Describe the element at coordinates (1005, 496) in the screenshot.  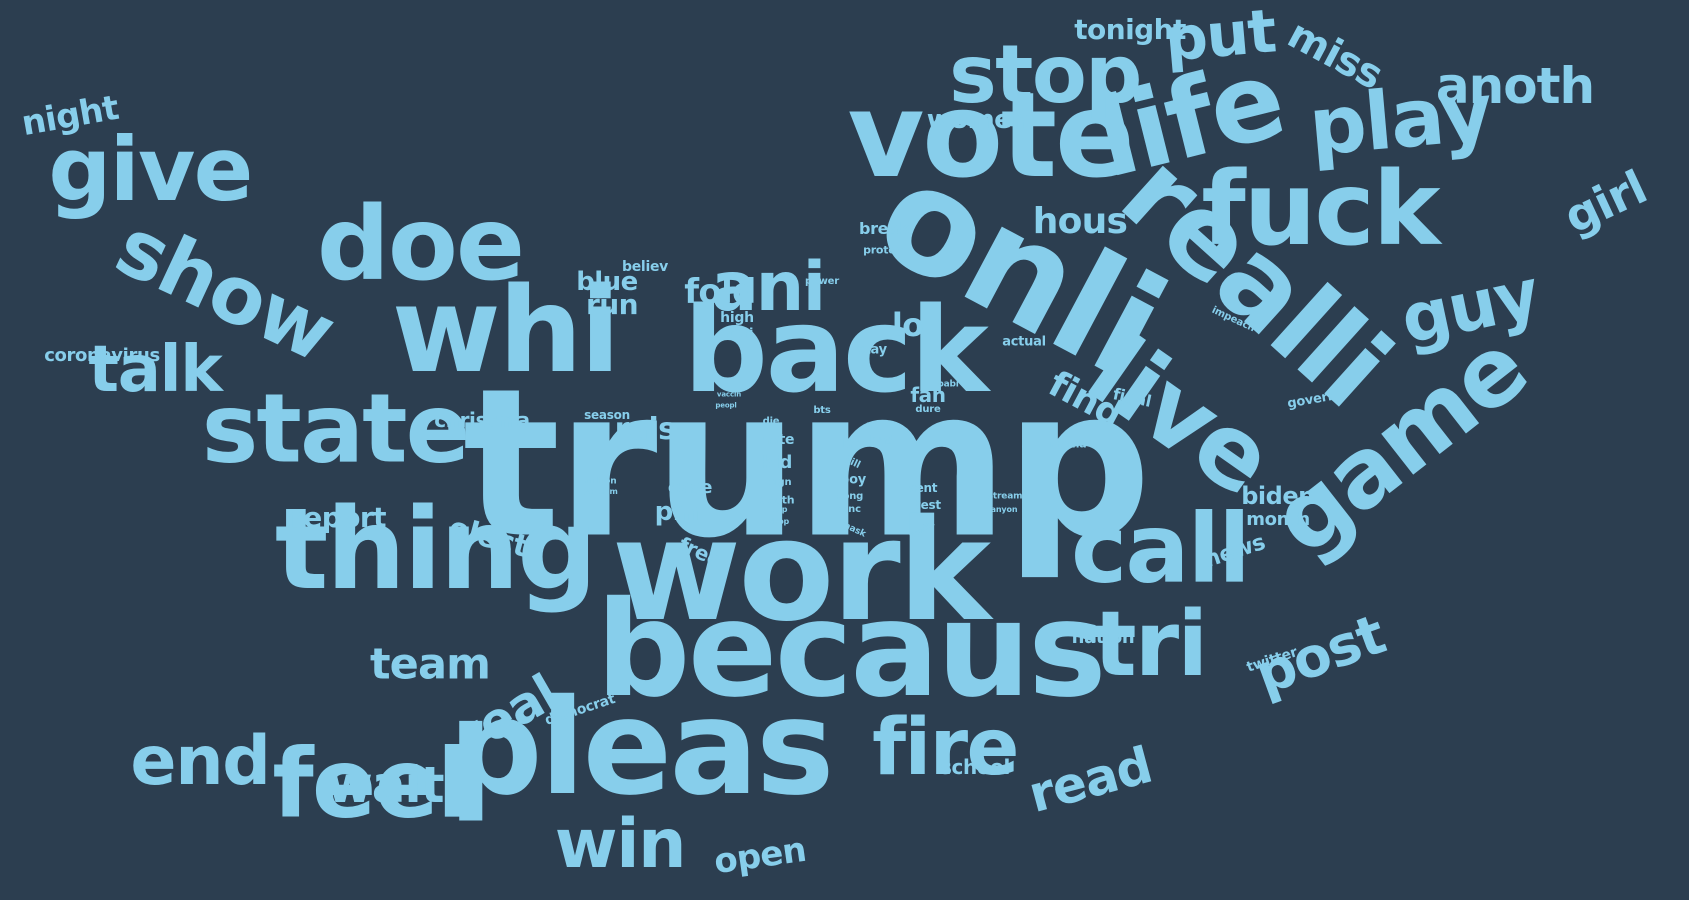
I see `word-stream: stream` at that location.